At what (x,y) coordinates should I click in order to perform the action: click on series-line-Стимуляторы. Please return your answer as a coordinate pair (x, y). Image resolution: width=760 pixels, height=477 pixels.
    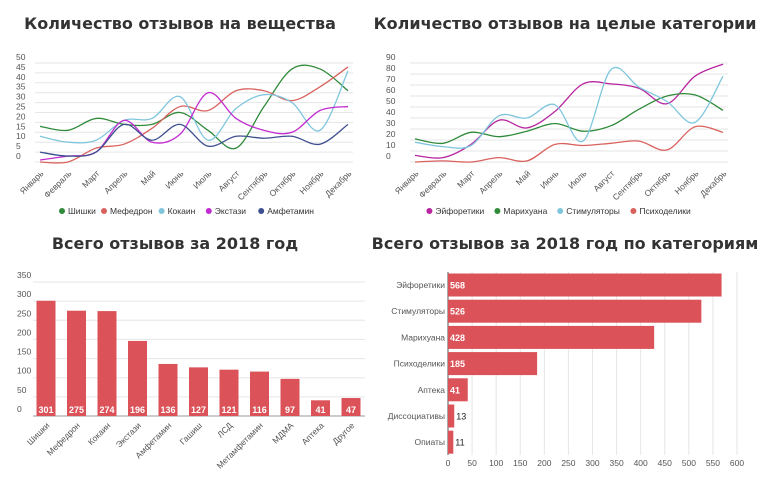
    Looking at the image, I should click on (569, 107).